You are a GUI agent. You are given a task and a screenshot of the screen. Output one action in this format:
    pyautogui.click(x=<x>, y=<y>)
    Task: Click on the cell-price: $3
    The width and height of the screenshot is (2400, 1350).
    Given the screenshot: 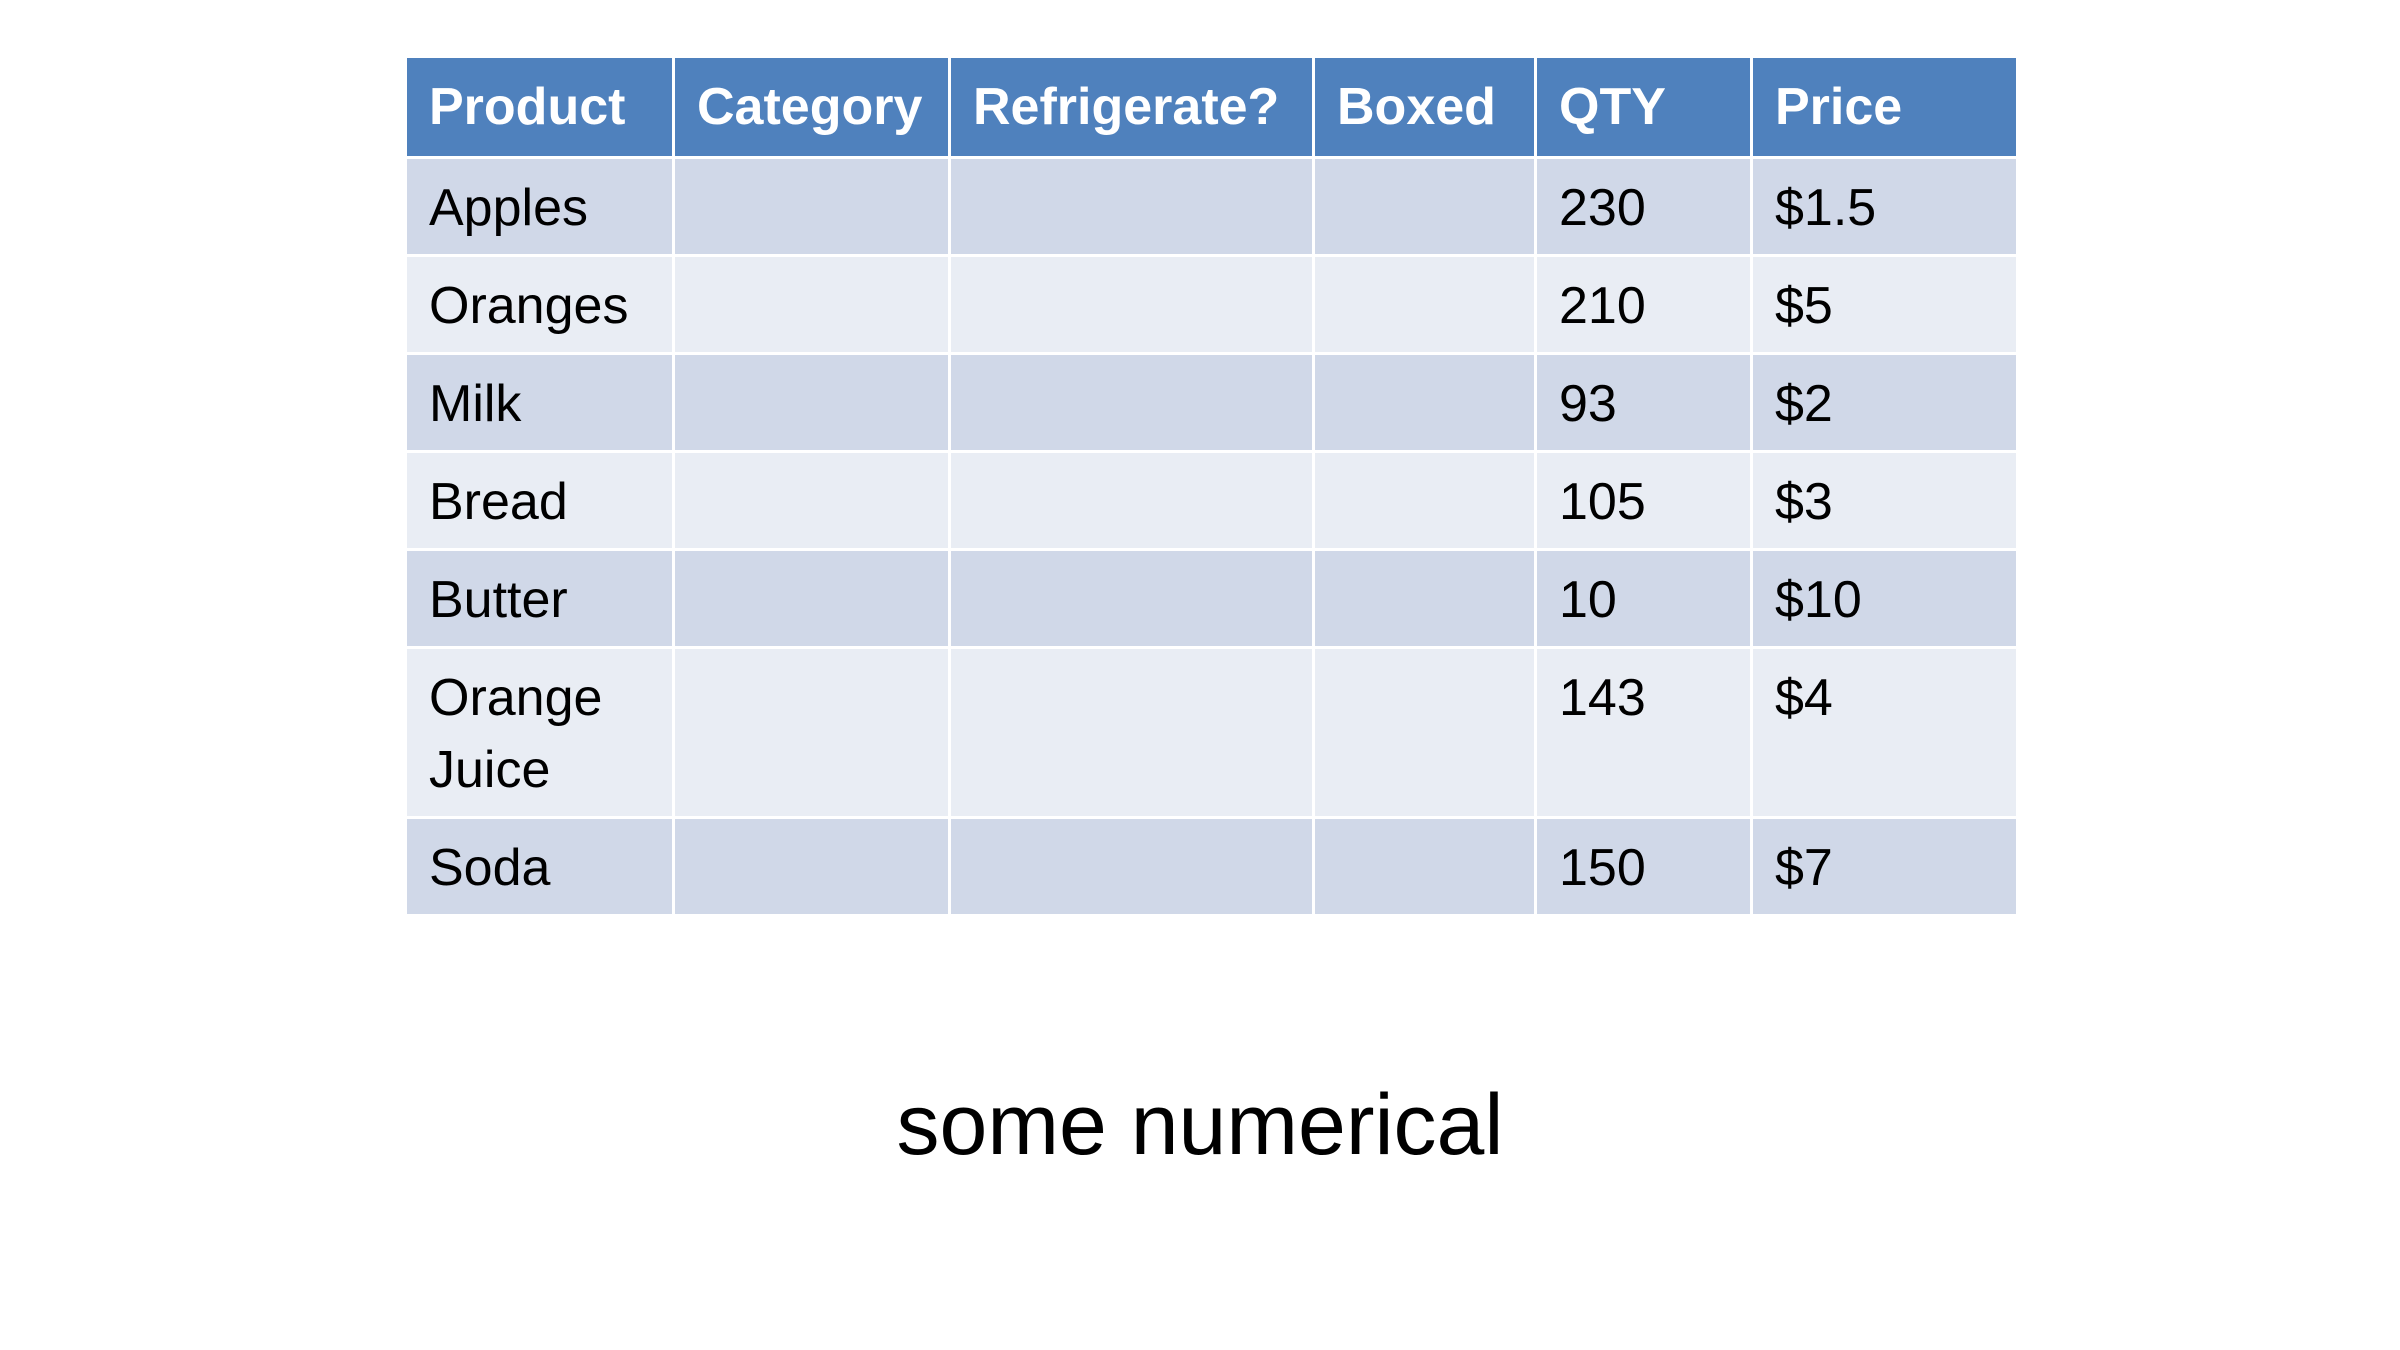 What is the action you would take?
    pyautogui.click(x=1884, y=500)
    